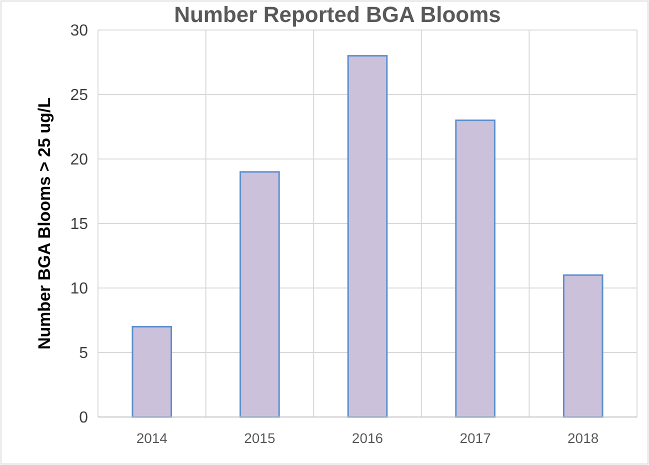 The height and width of the screenshot is (465, 649). I want to click on y-tick-label: 0, so click(83, 418).